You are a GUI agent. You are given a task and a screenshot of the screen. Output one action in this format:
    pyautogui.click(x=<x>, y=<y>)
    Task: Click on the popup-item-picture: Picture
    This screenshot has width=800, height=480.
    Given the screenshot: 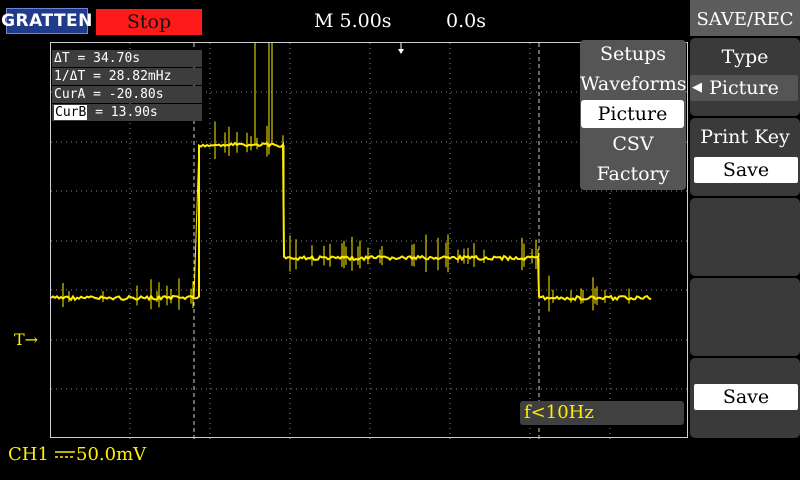 What is the action you would take?
    pyautogui.click(x=632, y=114)
    